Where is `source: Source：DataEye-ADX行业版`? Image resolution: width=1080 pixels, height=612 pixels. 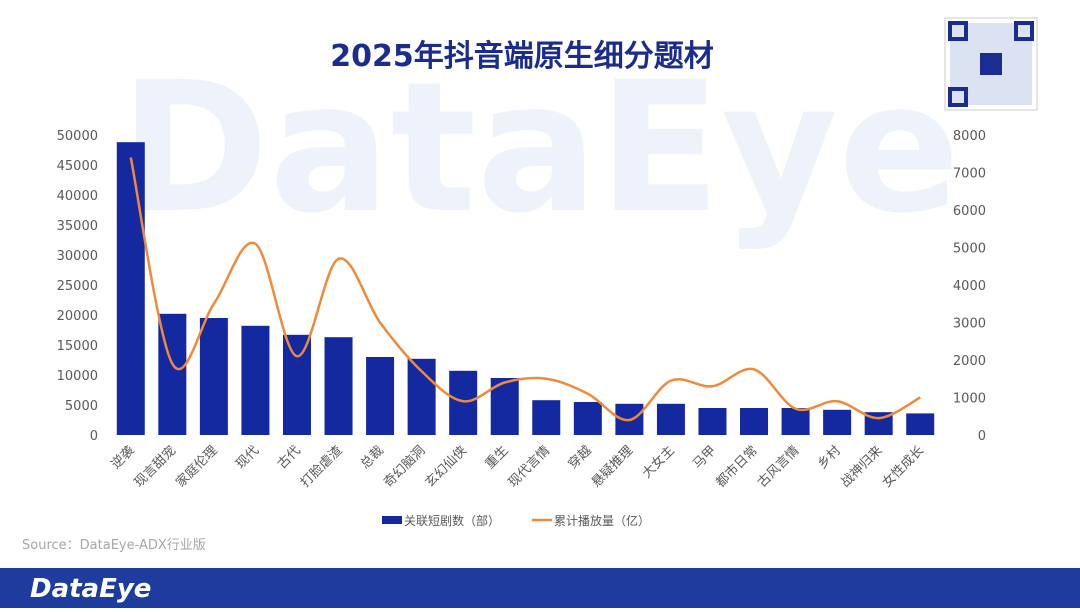 source: Source：DataEye-ADX行业版 is located at coordinates (114, 545).